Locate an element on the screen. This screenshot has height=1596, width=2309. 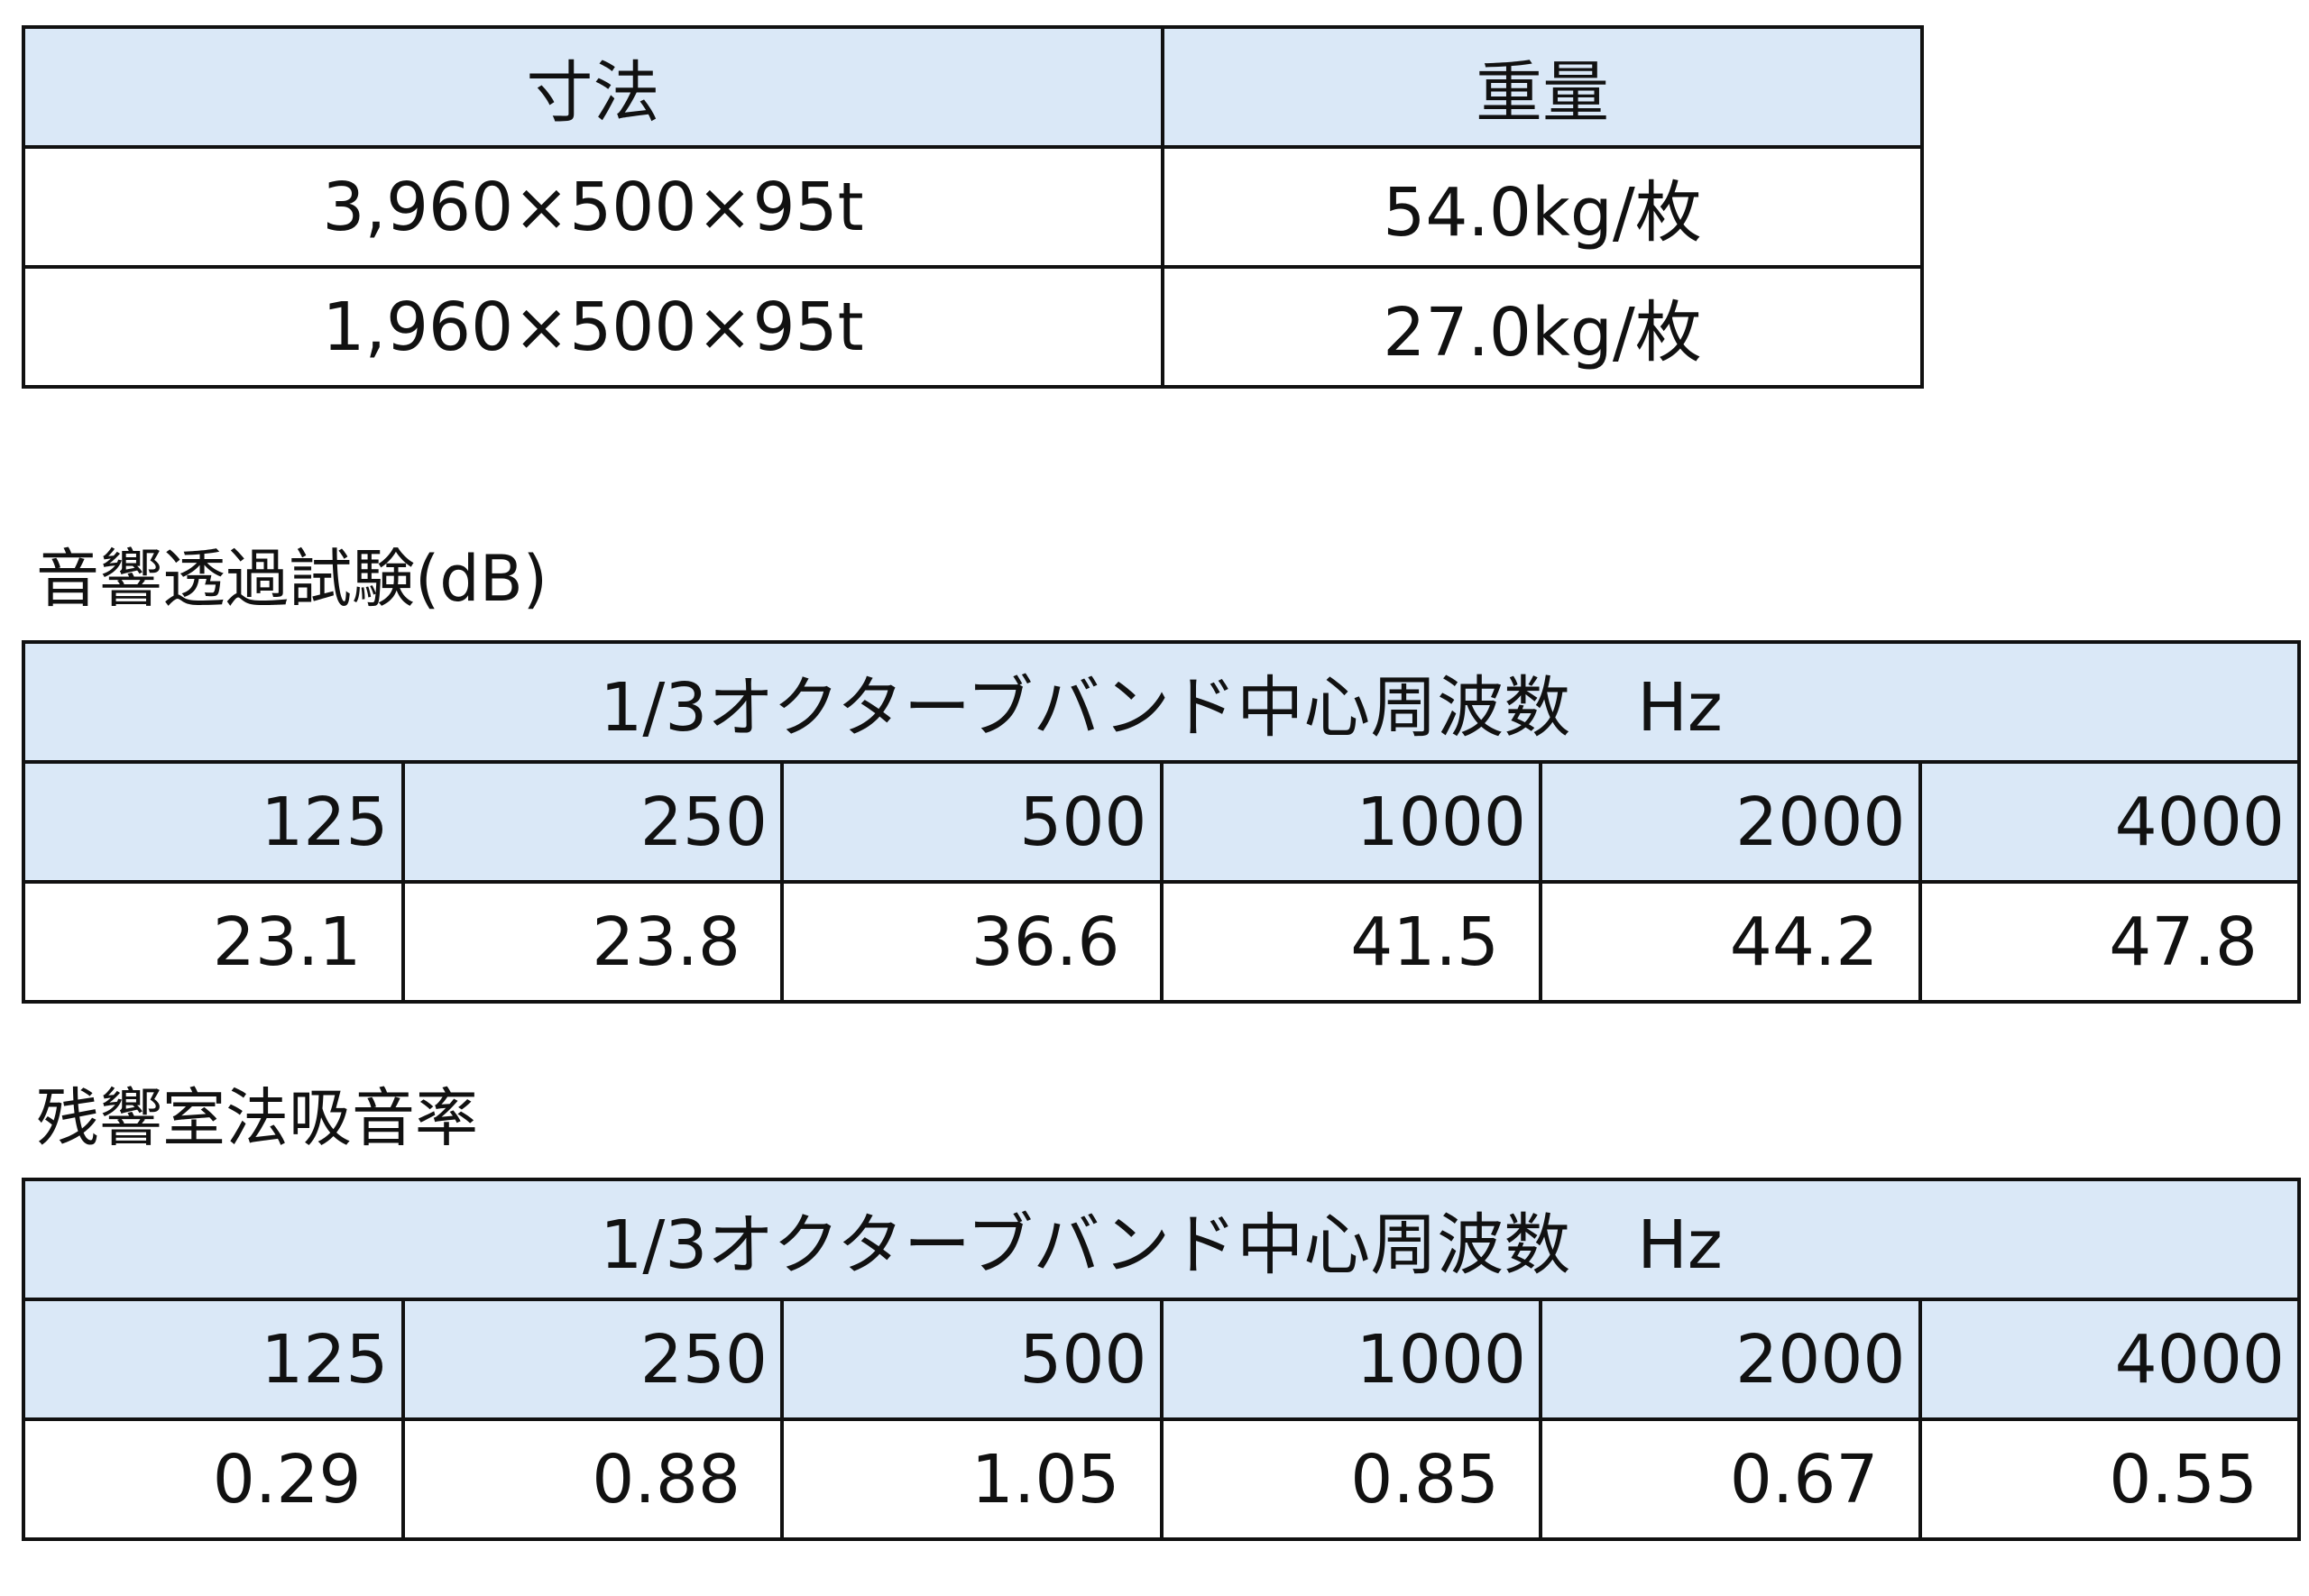
value-cell: 0.67 is located at coordinates (1731, 1479).